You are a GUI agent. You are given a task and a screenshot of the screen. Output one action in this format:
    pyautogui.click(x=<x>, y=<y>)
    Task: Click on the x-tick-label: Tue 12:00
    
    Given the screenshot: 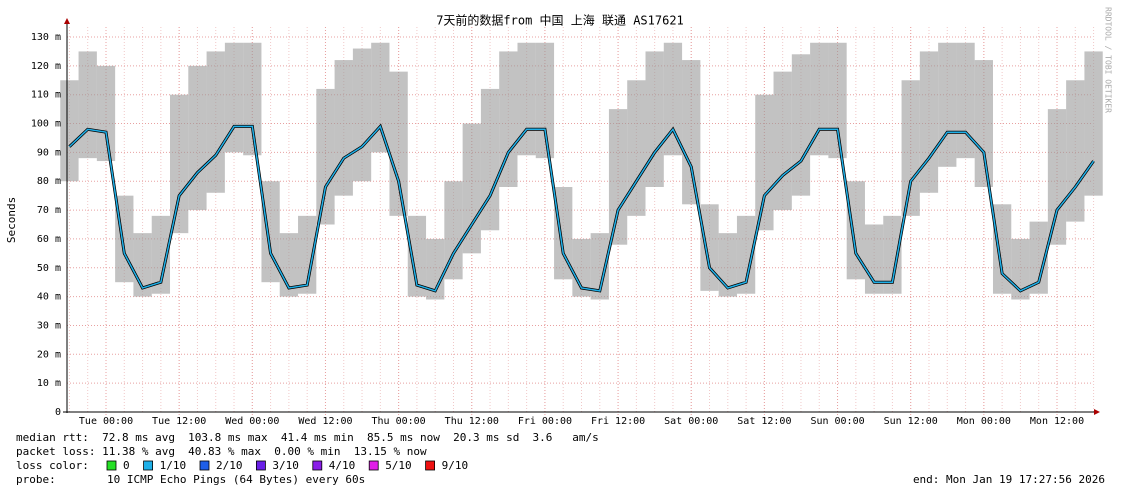 What is the action you would take?
    pyautogui.click(x=179, y=421)
    